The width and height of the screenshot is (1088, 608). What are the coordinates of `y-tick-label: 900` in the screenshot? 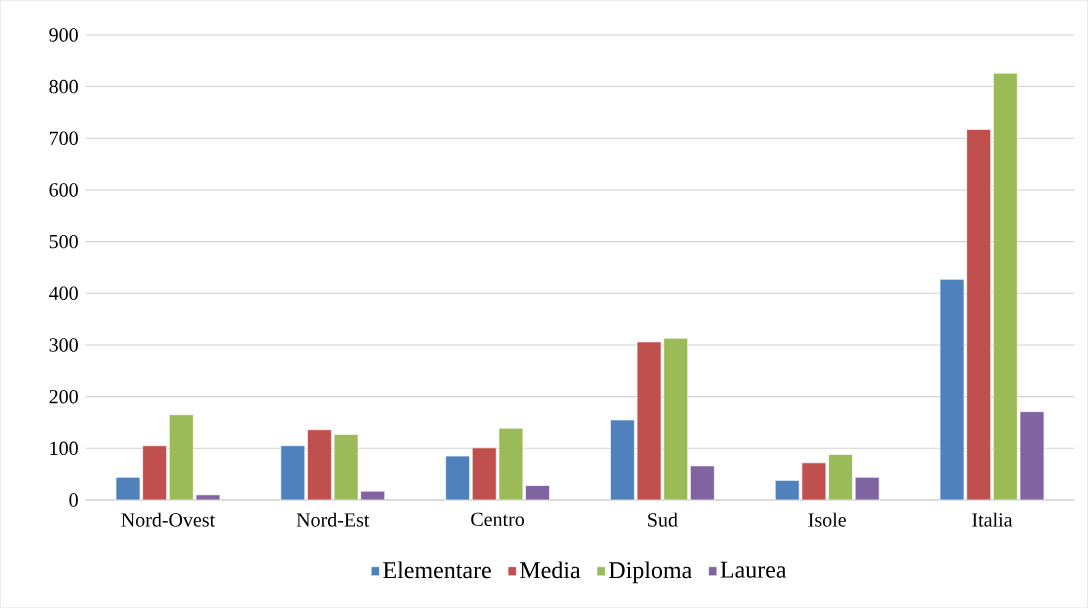 It's located at (63, 35).